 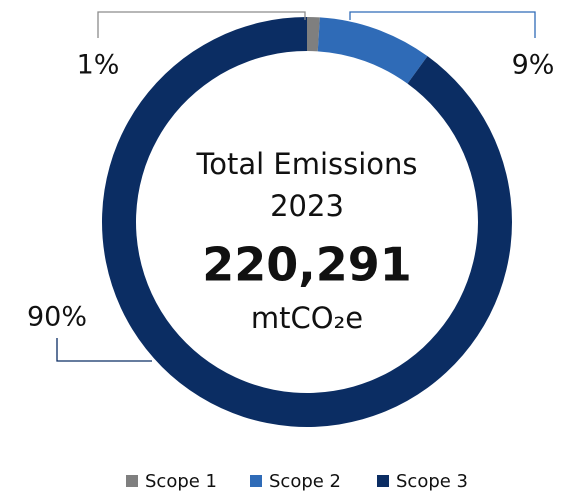 What do you see at coordinates (307, 206) in the screenshot?
I see `center-year: 2023` at bounding box center [307, 206].